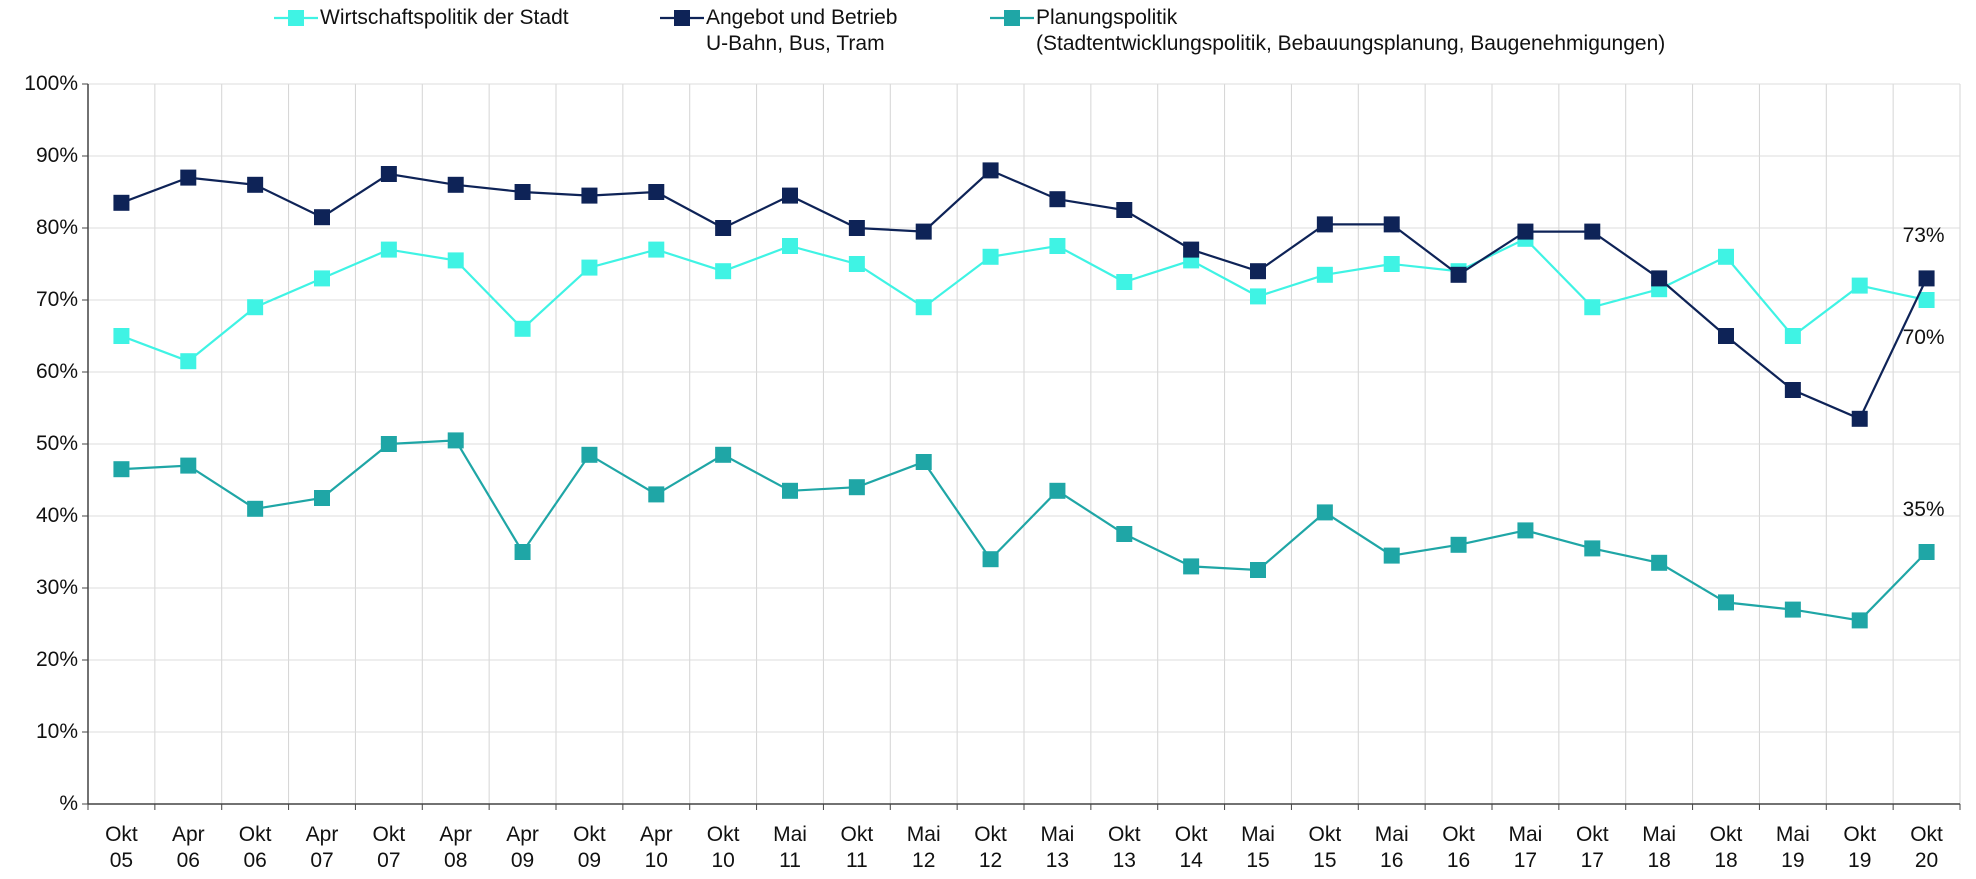  Describe the element at coordinates (456, 847) in the screenshot. I see `x-tick-label: Apr 08` at that location.